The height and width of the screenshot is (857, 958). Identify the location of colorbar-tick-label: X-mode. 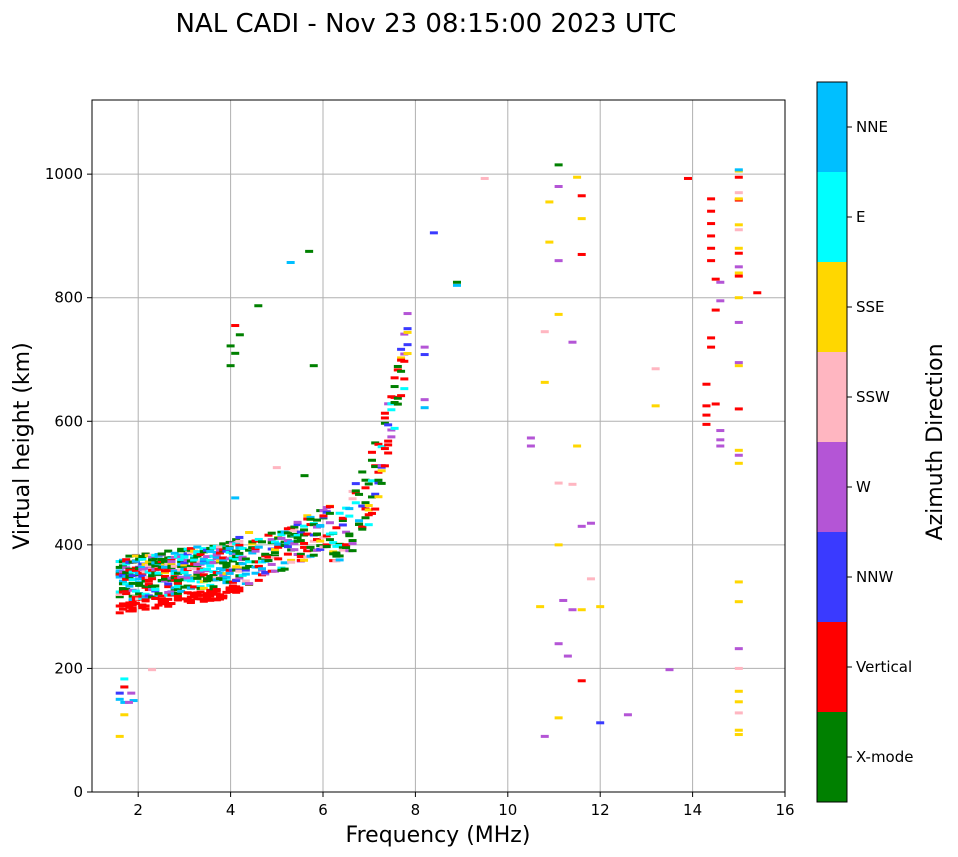
(884, 757).